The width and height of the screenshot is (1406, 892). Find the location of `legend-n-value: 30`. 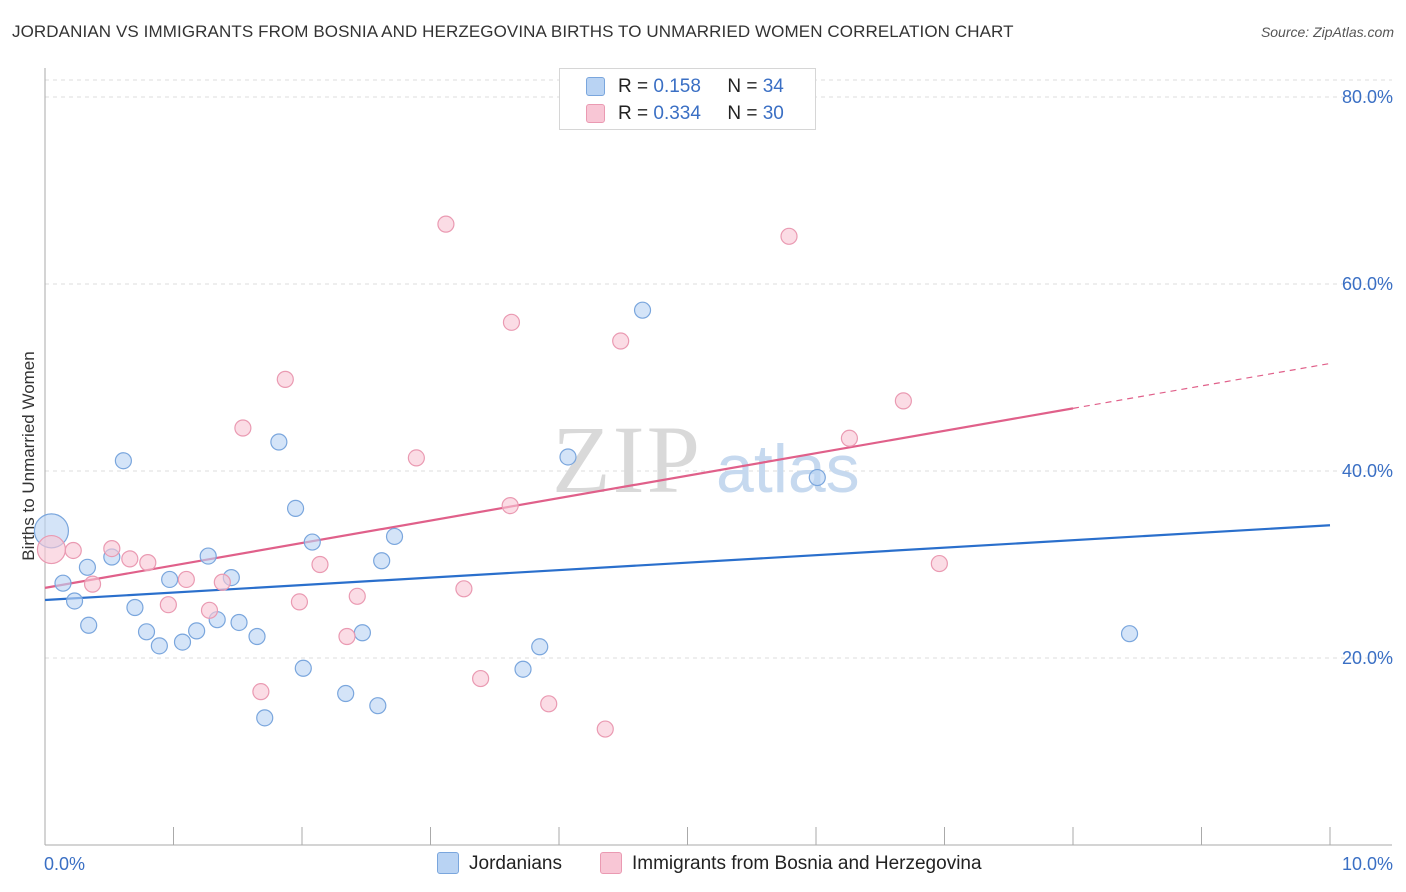

legend-n-value: 30 is located at coordinates (773, 113).